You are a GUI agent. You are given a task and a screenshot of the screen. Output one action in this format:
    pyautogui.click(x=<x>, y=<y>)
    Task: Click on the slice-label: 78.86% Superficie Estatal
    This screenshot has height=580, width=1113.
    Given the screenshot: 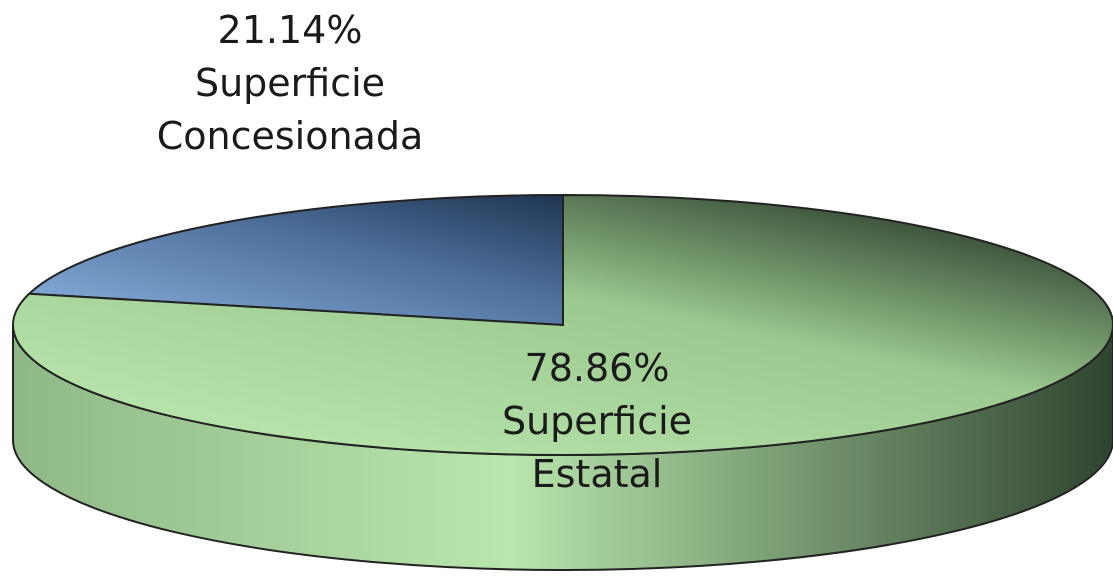 What is the action you would take?
    pyautogui.click(x=597, y=421)
    